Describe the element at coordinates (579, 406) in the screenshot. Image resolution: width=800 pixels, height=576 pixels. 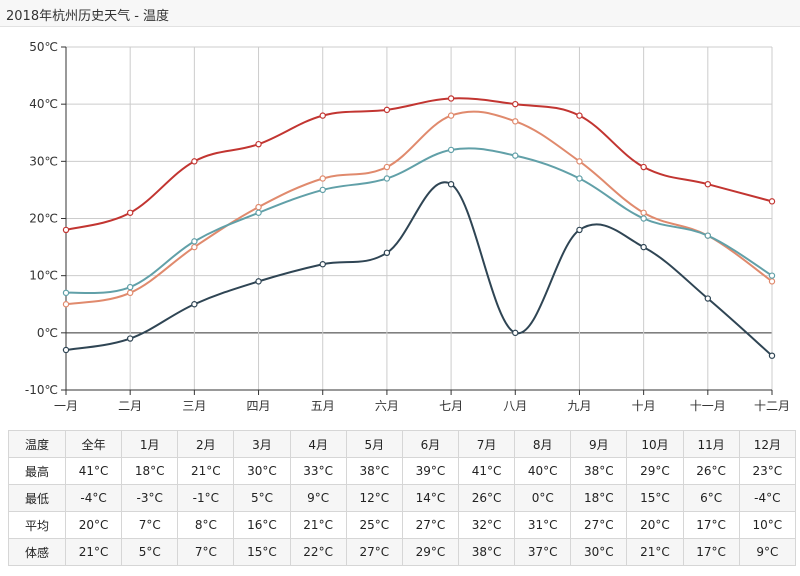
I see `x-tick-label: 九月` at that location.